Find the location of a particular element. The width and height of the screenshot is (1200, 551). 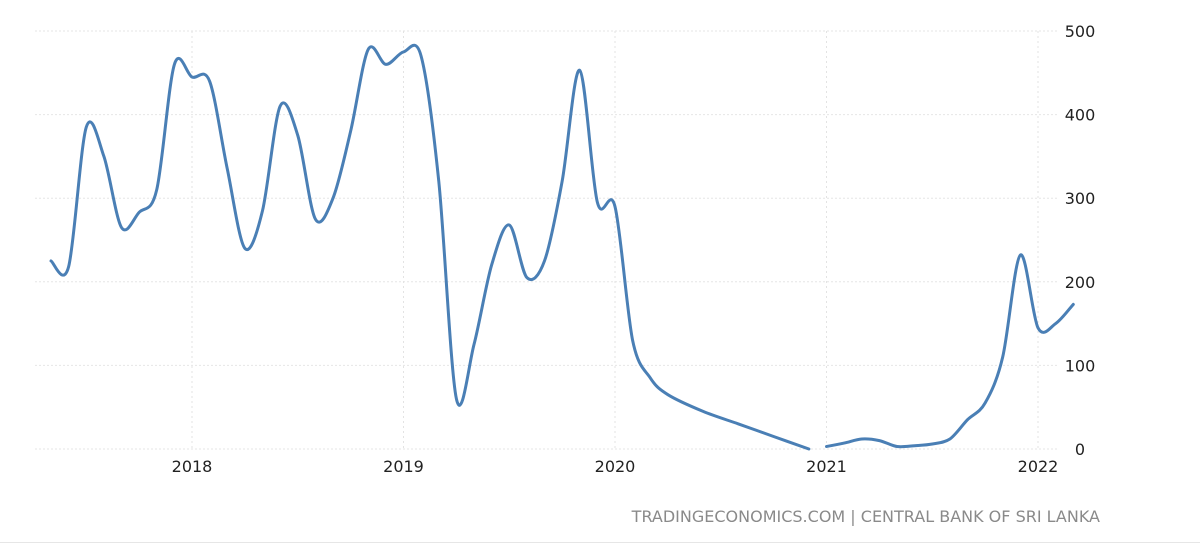

y-tick-label: 300 is located at coordinates (1080, 198).